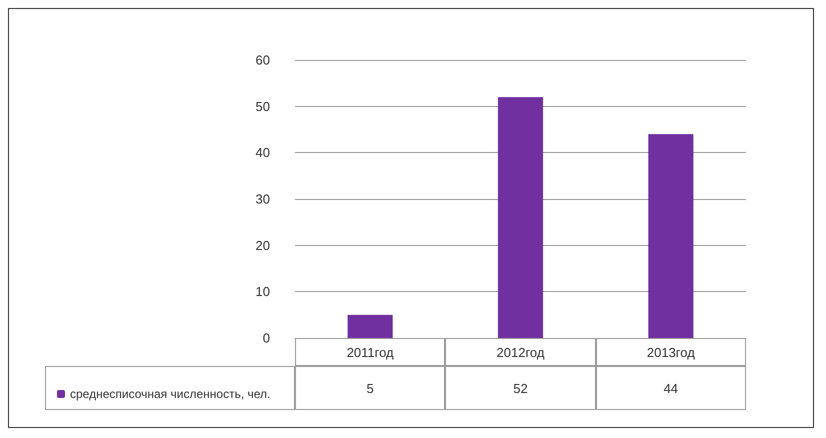  What do you see at coordinates (263, 199) in the screenshot?
I see `y-tick-label: 30` at bounding box center [263, 199].